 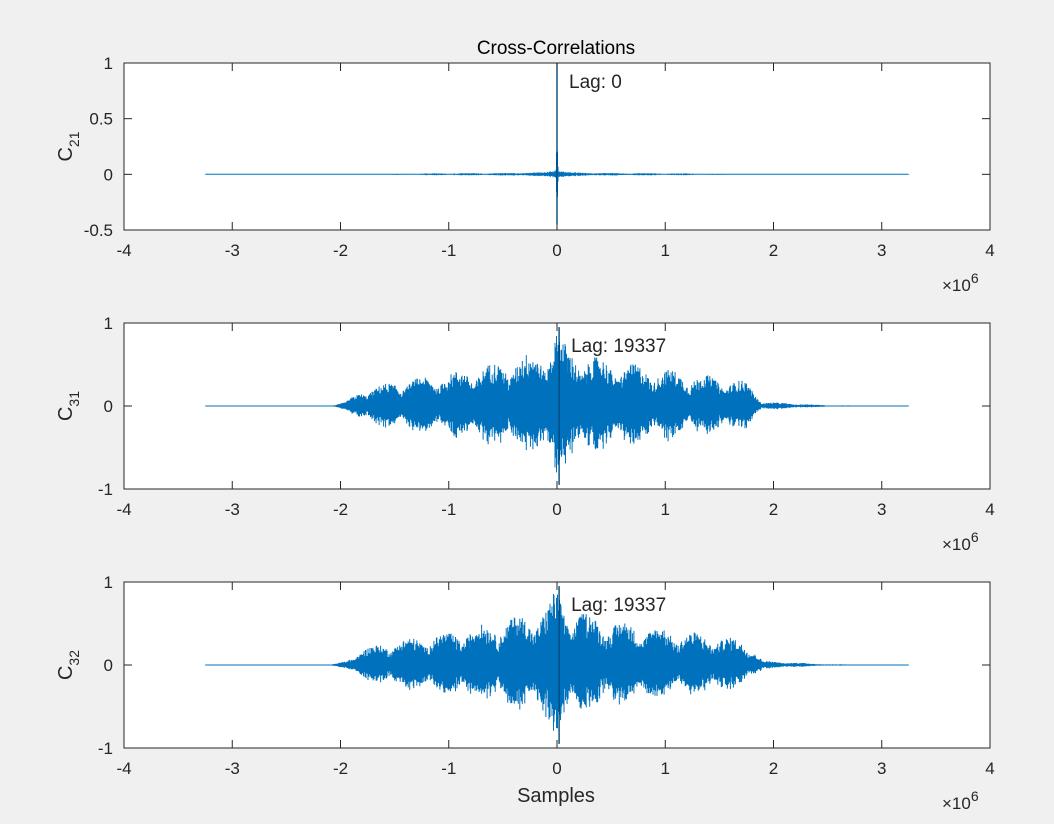 What do you see at coordinates (101, 119) in the screenshot?
I see `y-tick-label: 0.5` at bounding box center [101, 119].